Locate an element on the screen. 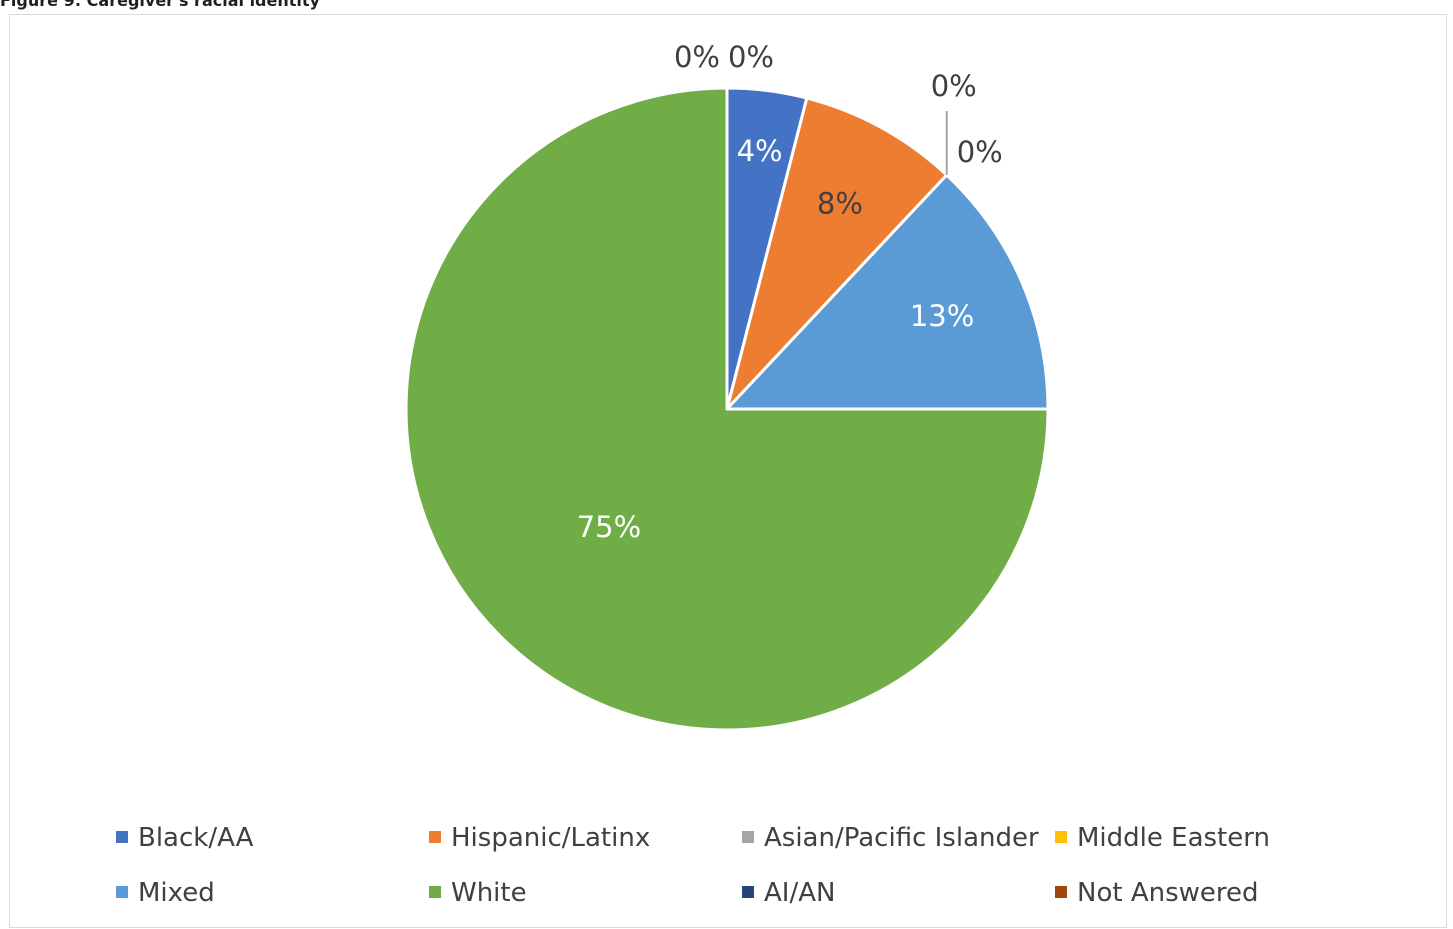  data-label-white: 75% is located at coordinates (609, 527).